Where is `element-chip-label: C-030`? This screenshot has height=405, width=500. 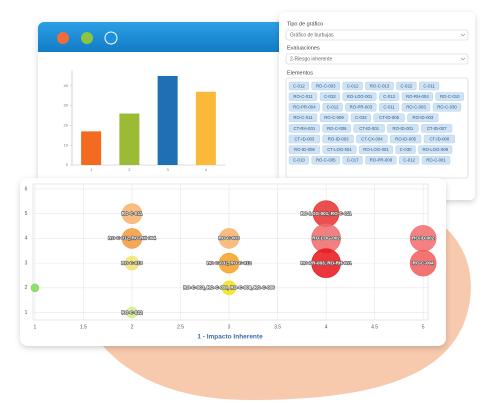
element-chip-label: C-030 is located at coordinates (406, 149).